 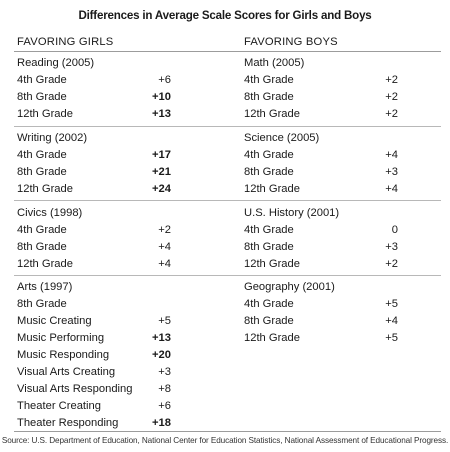 What do you see at coordinates (75, 389) in the screenshot?
I see `grade-label: Visual Arts Responding` at bounding box center [75, 389].